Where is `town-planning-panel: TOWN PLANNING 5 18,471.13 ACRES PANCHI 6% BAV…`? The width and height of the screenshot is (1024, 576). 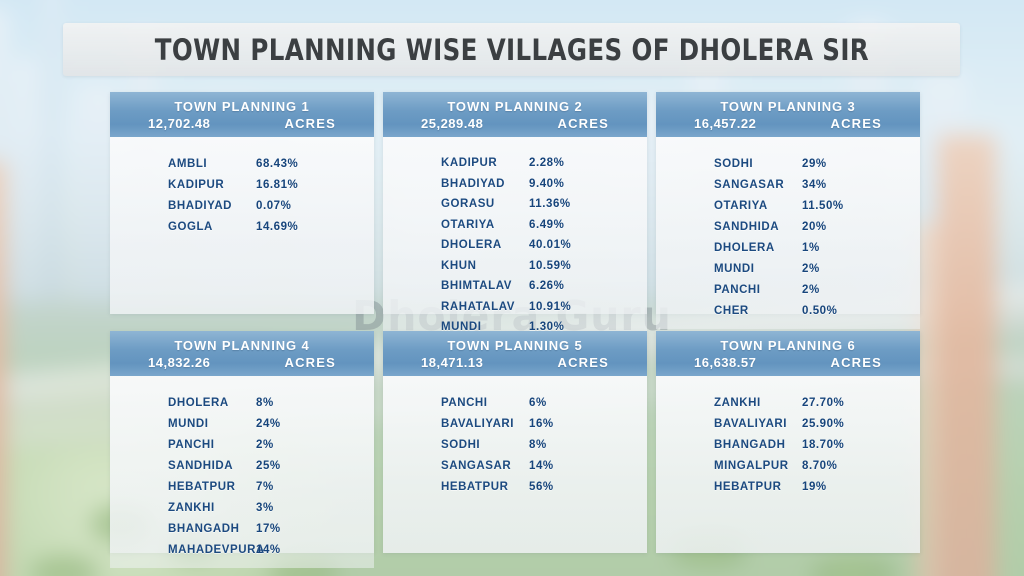 town-planning-panel: TOWN PLANNING 5 18,471.13 ACRES PANCHI 6% BAV… is located at coordinates (515, 442).